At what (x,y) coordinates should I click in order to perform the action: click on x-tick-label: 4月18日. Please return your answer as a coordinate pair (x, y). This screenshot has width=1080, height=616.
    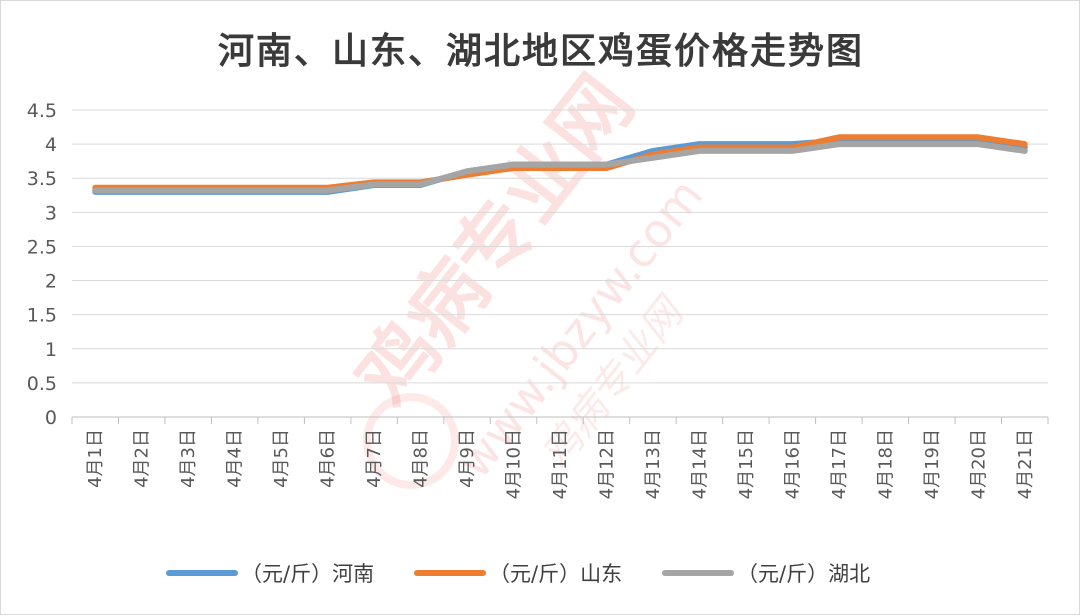
    Looking at the image, I should click on (885, 464).